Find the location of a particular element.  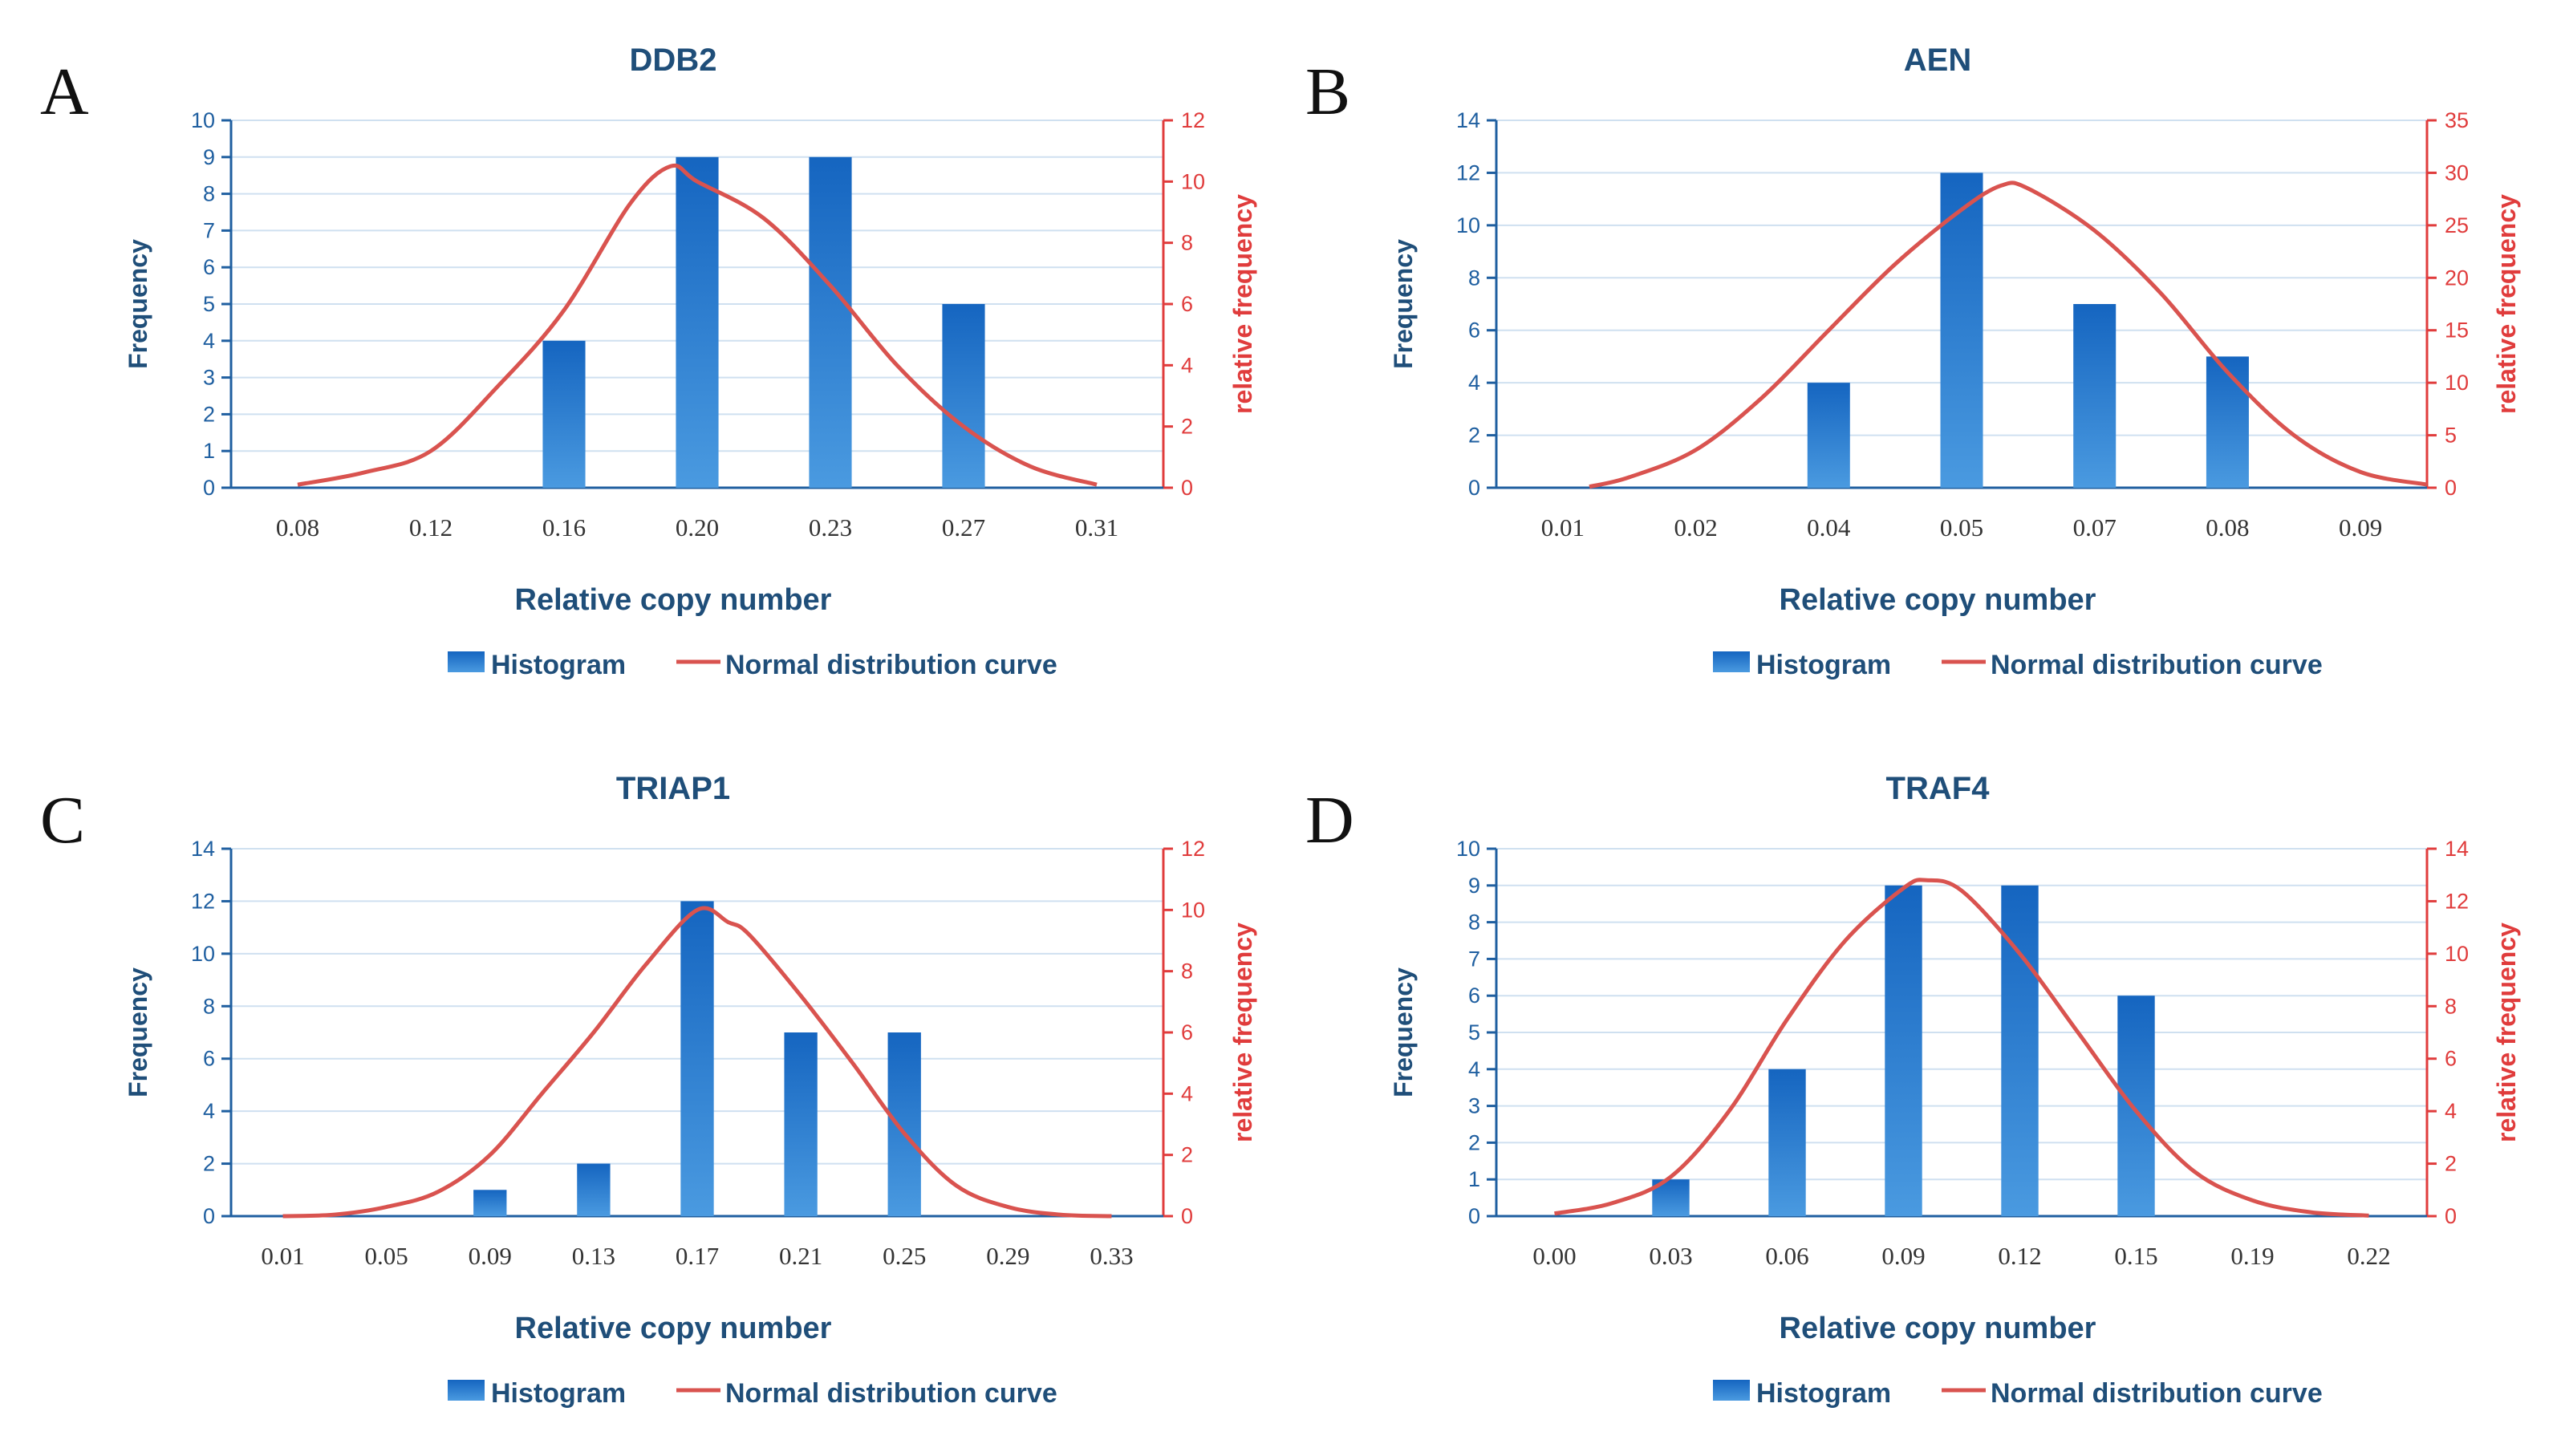

x-tick-label: 0.22 is located at coordinates (2368, 1256).